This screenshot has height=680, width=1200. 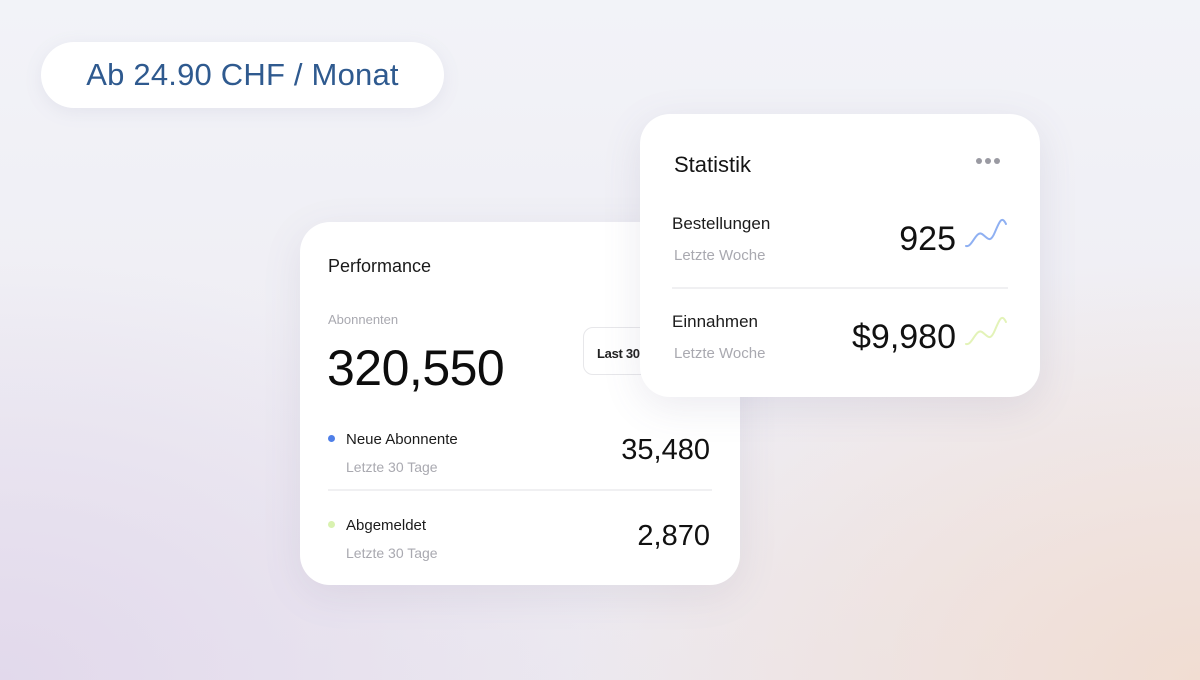 I want to click on price-badge: Ab 24.90 CHF / Monat, so click(x=242, y=75).